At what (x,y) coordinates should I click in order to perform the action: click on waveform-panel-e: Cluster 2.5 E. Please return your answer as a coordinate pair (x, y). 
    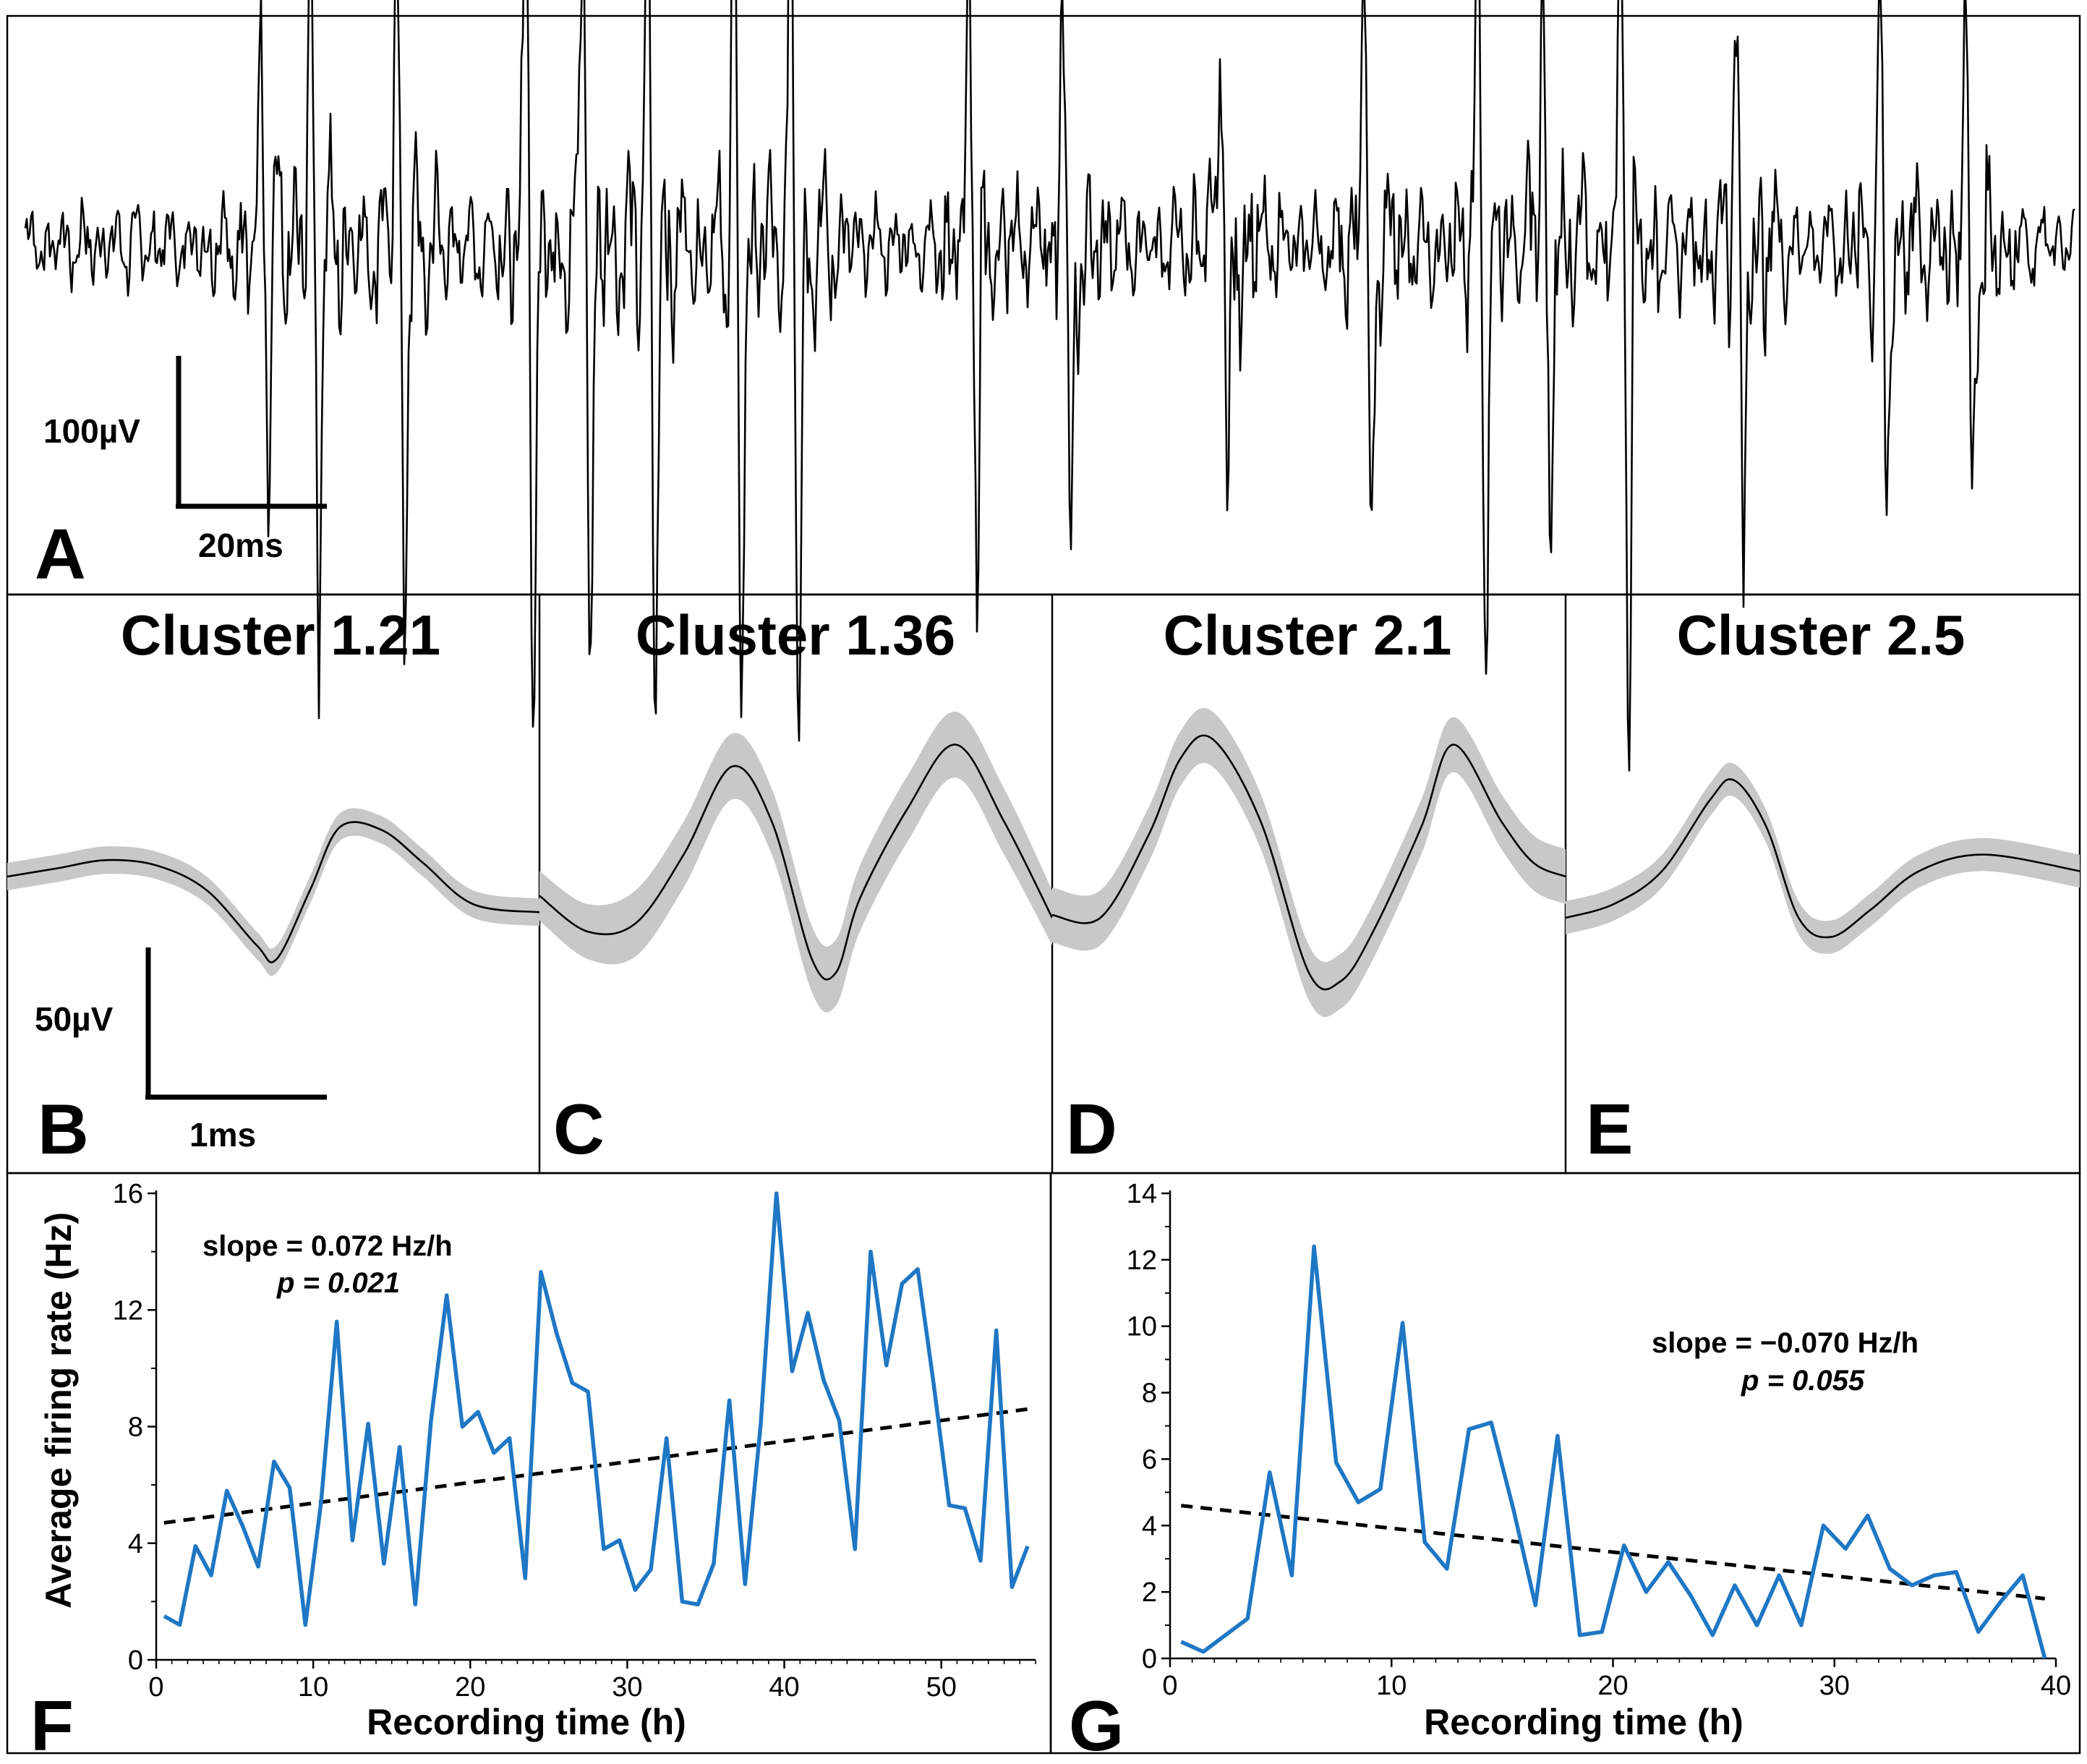
    Looking at the image, I should click on (1822, 886).